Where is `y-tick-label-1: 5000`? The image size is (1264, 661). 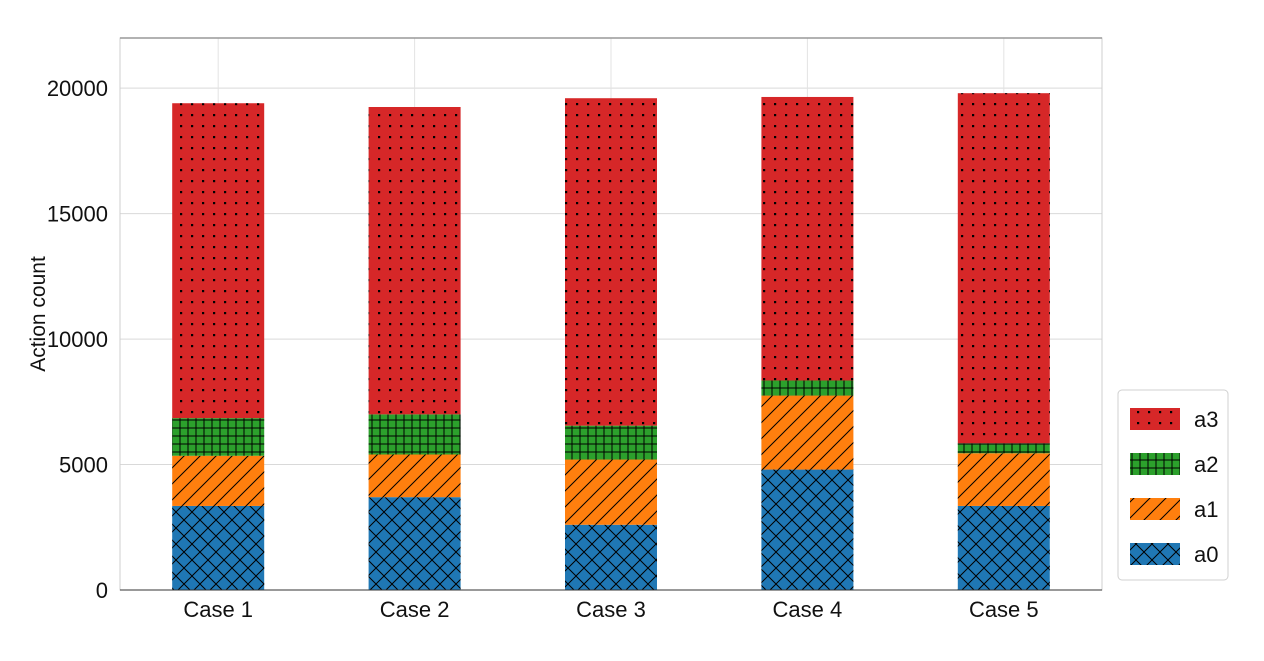
y-tick-label-1: 5000 is located at coordinates (83, 465).